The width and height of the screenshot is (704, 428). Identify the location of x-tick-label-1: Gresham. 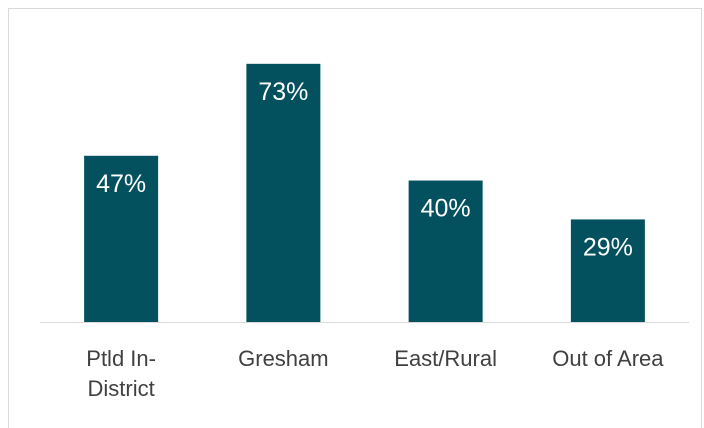
(283, 358).